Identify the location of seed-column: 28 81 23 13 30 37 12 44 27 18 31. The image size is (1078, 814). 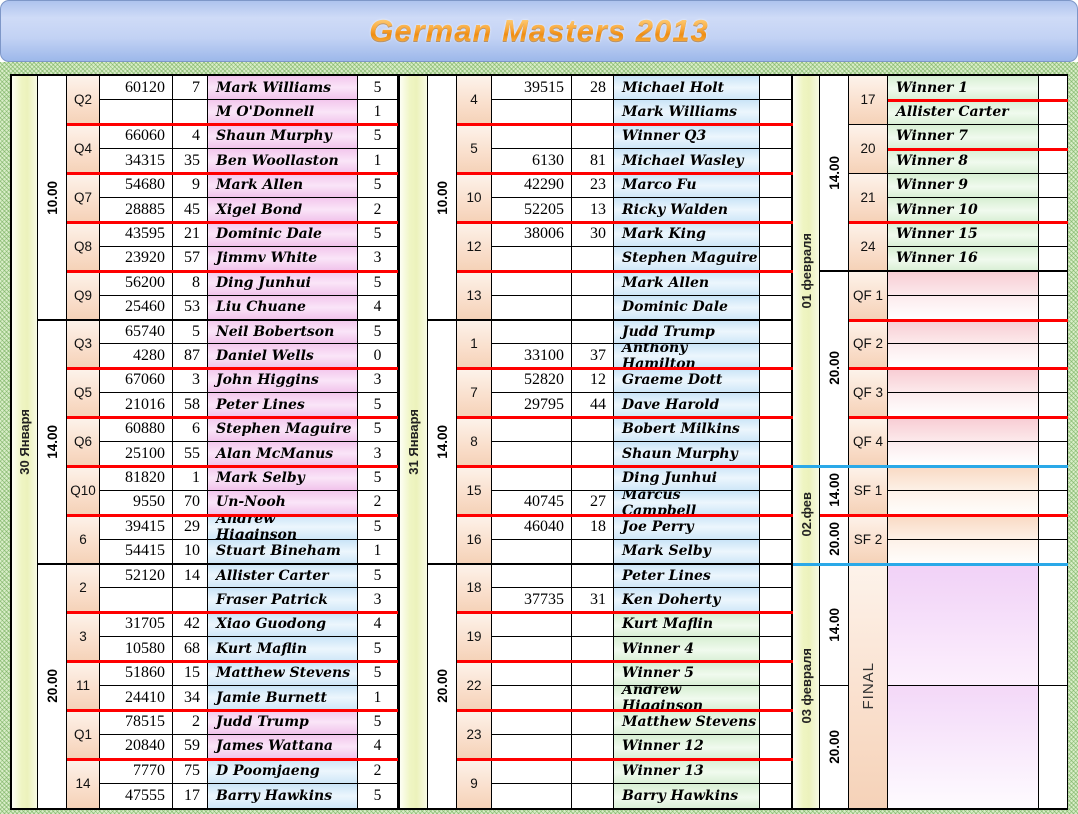
(593, 442).